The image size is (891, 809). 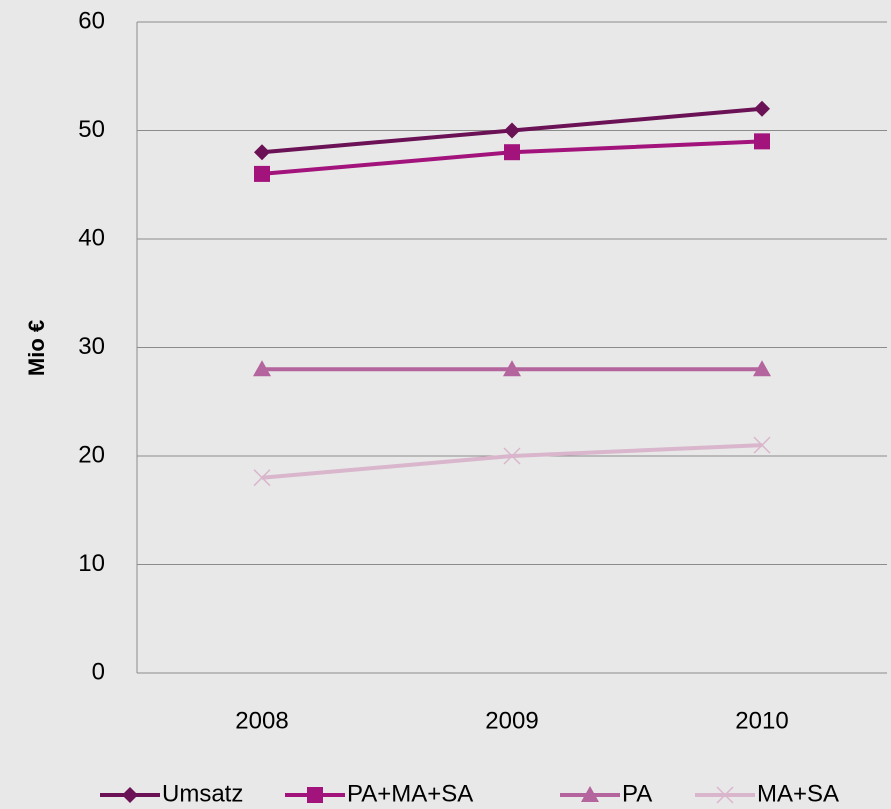 What do you see at coordinates (91, 237) in the screenshot?
I see `y-tick-label: 40` at bounding box center [91, 237].